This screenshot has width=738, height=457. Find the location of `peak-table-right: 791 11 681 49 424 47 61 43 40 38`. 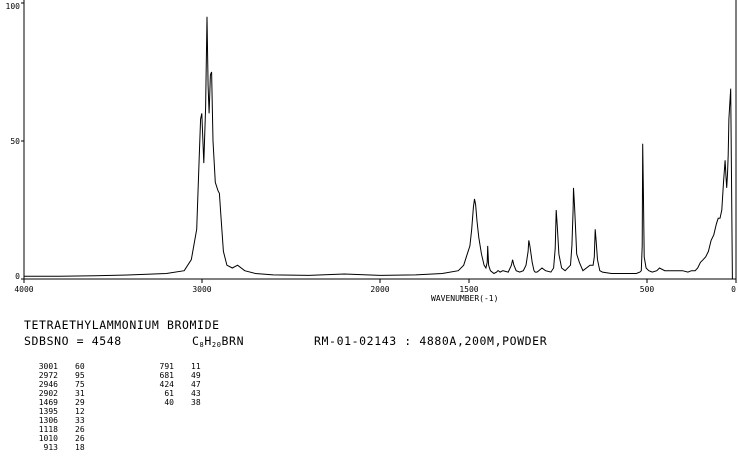

peak-table-right: 791 11 681 49 424 47 61 43 40 38 is located at coordinates (190, 384).